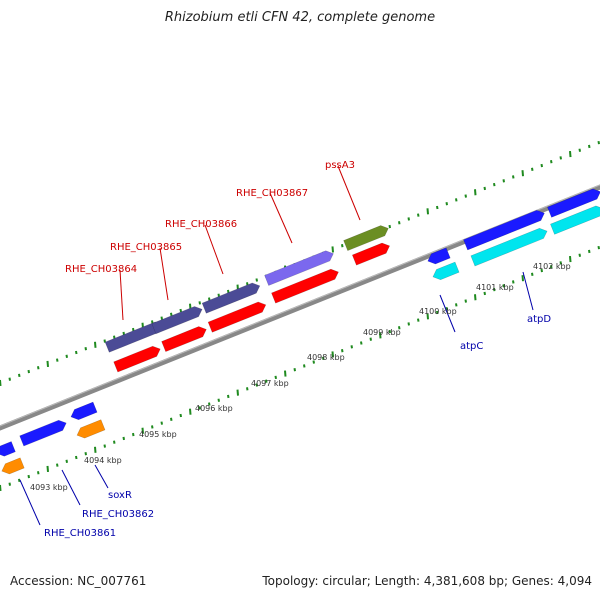  Describe the element at coordinates (120, 495) in the screenshot. I see `gene-label: soxR` at that location.